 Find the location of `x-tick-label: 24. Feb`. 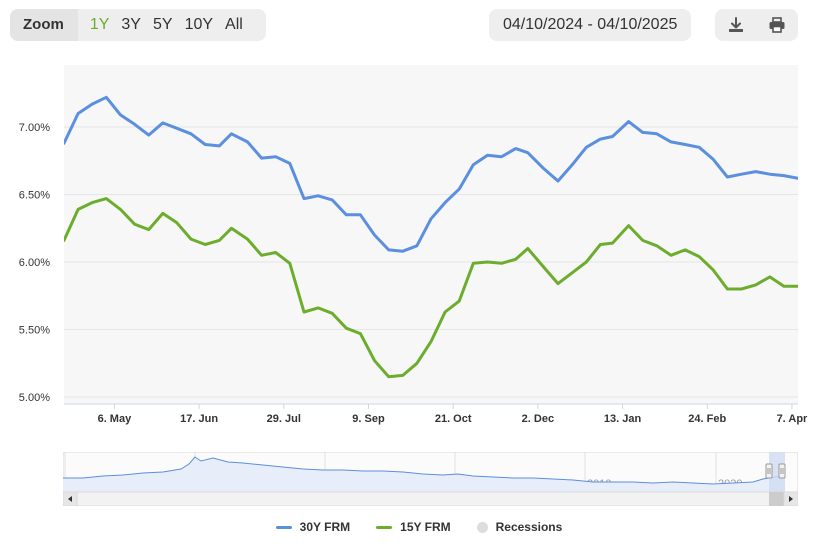

x-tick-label: 24. Feb is located at coordinates (707, 419).